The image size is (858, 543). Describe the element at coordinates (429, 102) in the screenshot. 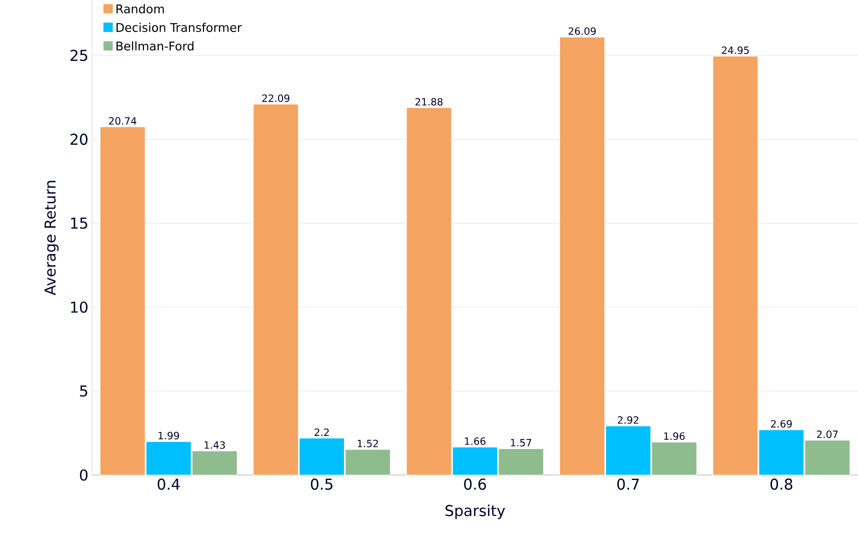

I see `data-label: 21.88` at that location.